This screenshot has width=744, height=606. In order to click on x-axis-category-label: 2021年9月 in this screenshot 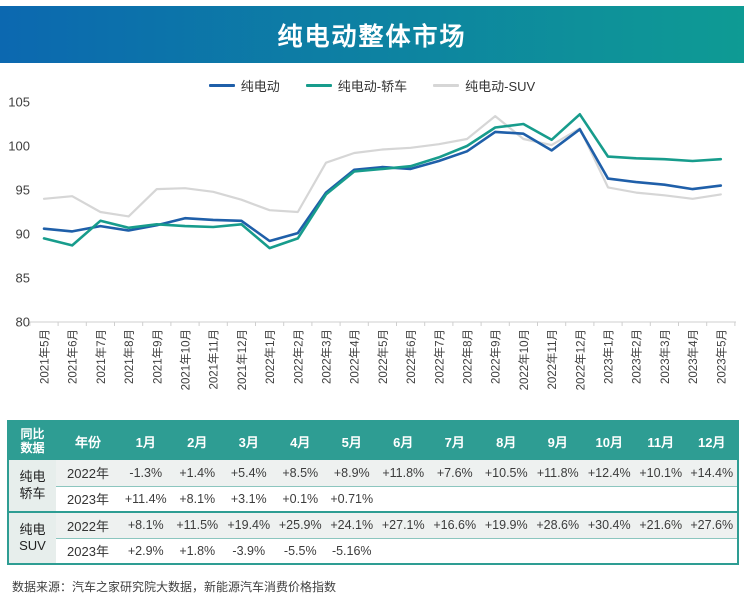, I will do `click(157, 356)`.